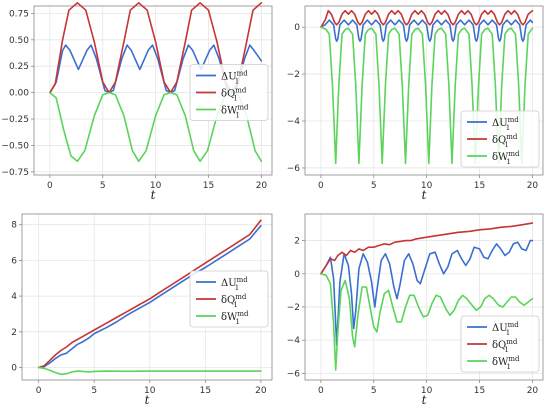 Image resolution: width=556 pixels, height=415 pixels. Describe the element at coordinates (15, 120) in the screenshot. I see `y-tick-label: −0.25` at that location.